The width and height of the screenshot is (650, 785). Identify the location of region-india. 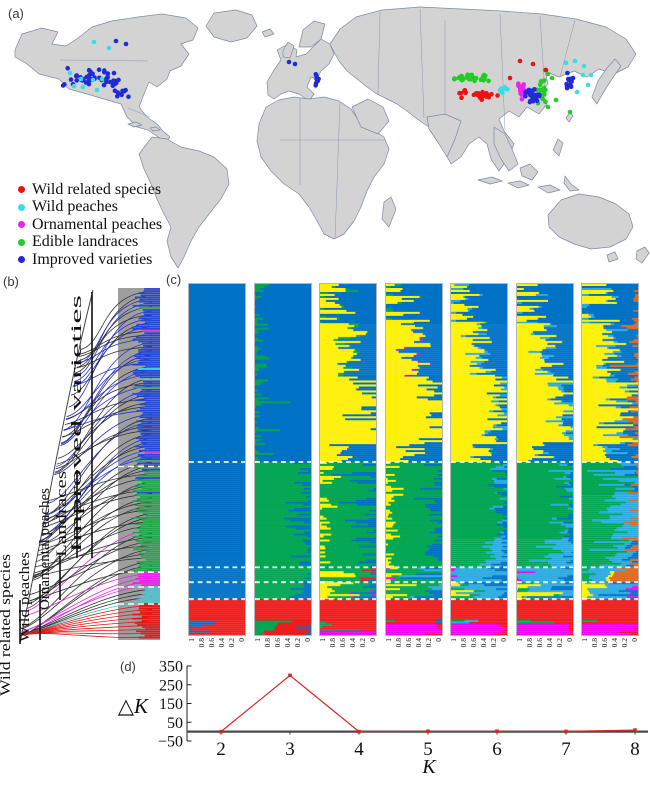
(444, 135).